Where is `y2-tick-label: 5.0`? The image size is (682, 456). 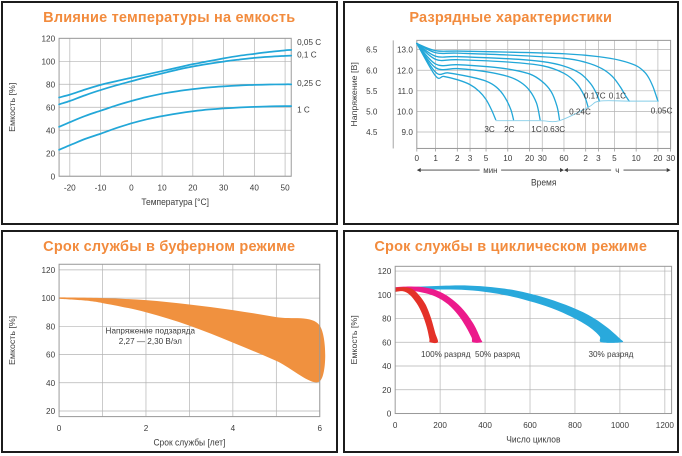
y2-tick-label: 5.0 is located at coordinates (372, 111).